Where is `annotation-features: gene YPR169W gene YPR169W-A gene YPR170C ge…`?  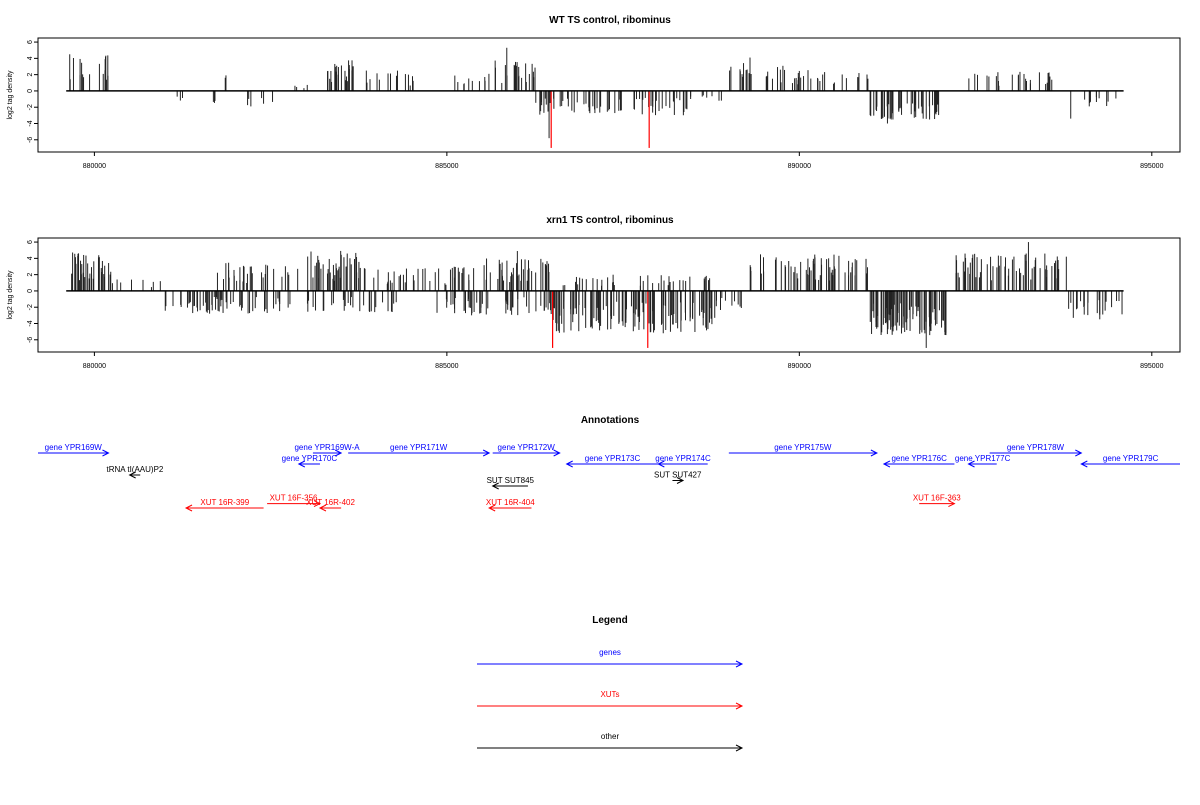
annotation-features: gene YPR169W gene YPR169W-A gene YPR170C ge… is located at coordinates (609, 477).